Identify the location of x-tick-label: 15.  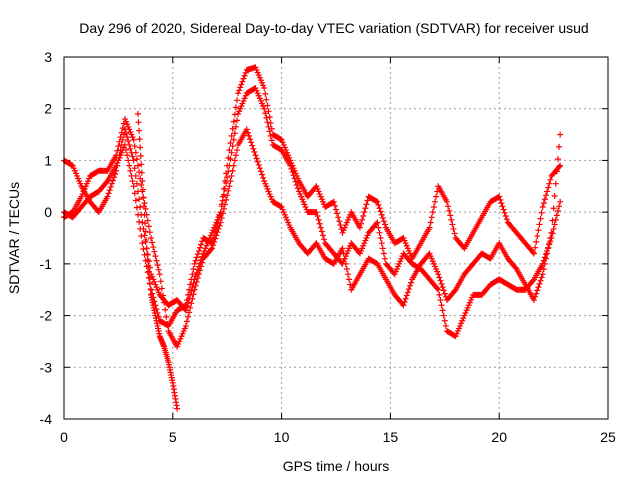
(391, 437).